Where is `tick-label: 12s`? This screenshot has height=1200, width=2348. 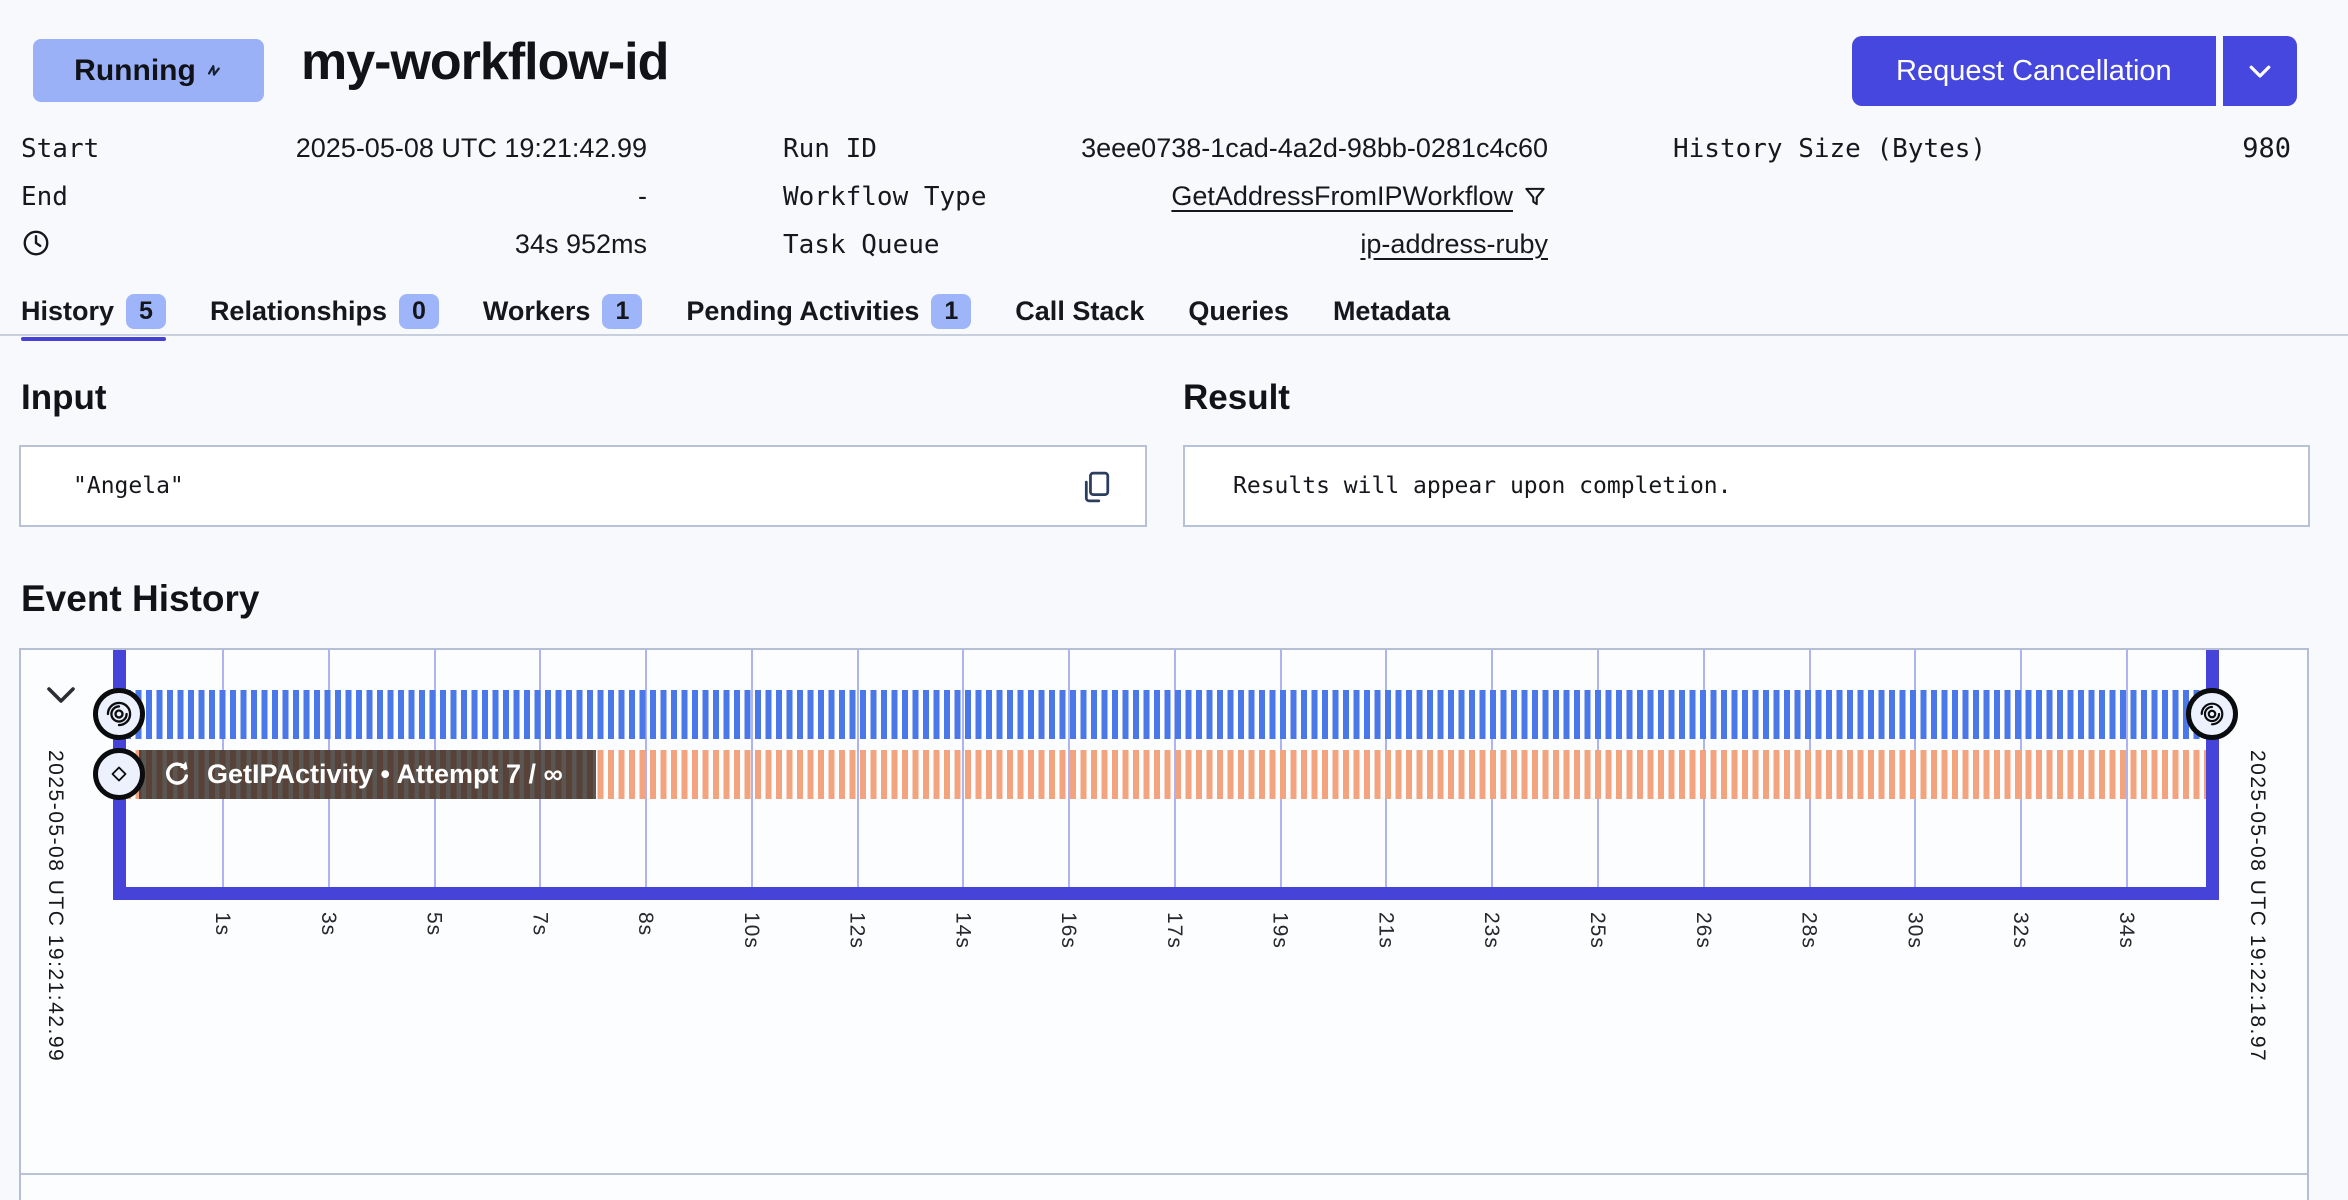 tick-label: 12s is located at coordinates (857, 930).